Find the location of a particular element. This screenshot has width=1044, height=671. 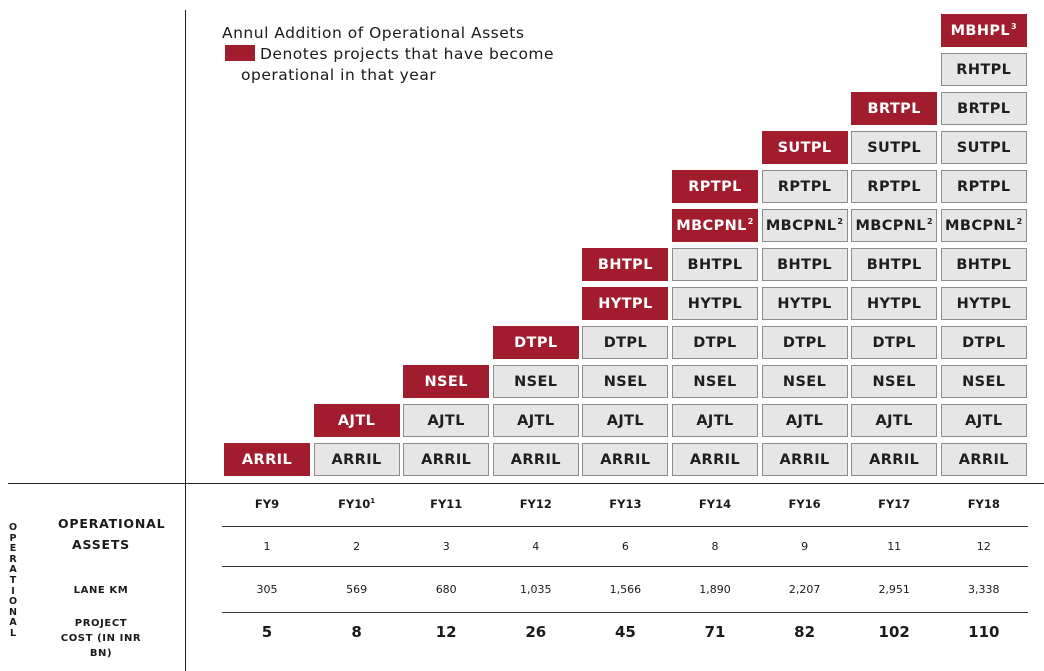

project-cell-dtpl-fy17: DTPL is located at coordinates (894, 342).